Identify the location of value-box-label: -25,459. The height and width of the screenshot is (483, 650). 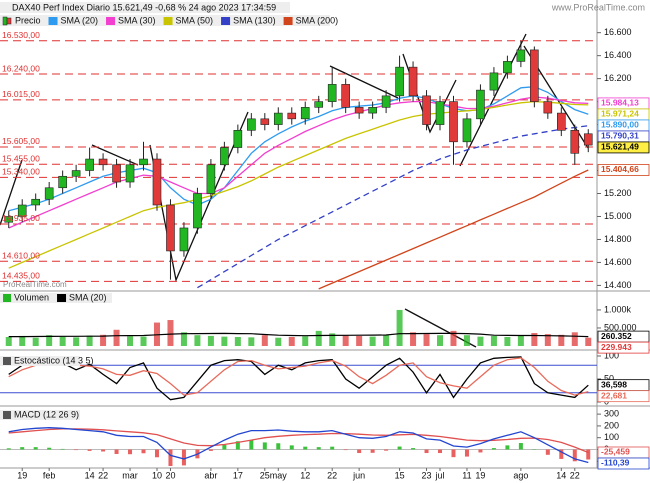
(615, 452).